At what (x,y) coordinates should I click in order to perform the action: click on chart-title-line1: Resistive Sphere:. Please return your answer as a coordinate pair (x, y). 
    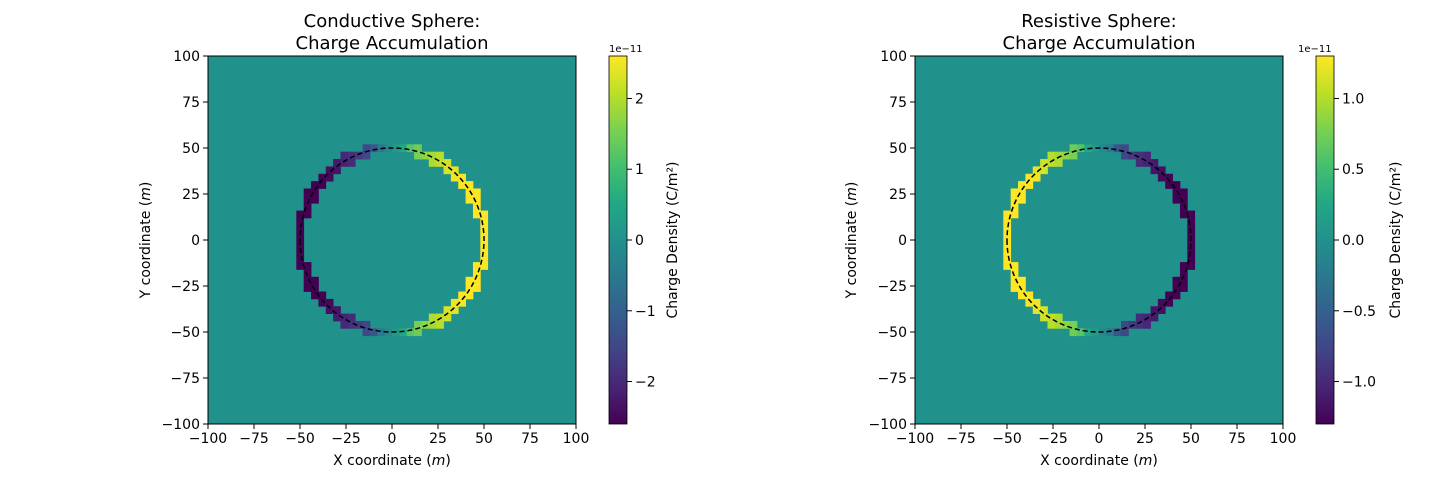
    Looking at the image, I should click on (1099, 21).